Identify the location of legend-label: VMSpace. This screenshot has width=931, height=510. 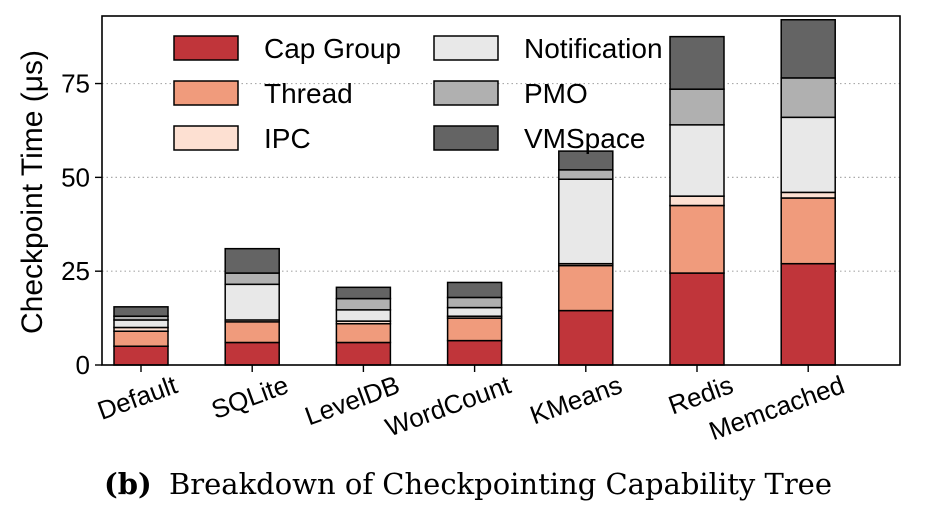
(584, 138).